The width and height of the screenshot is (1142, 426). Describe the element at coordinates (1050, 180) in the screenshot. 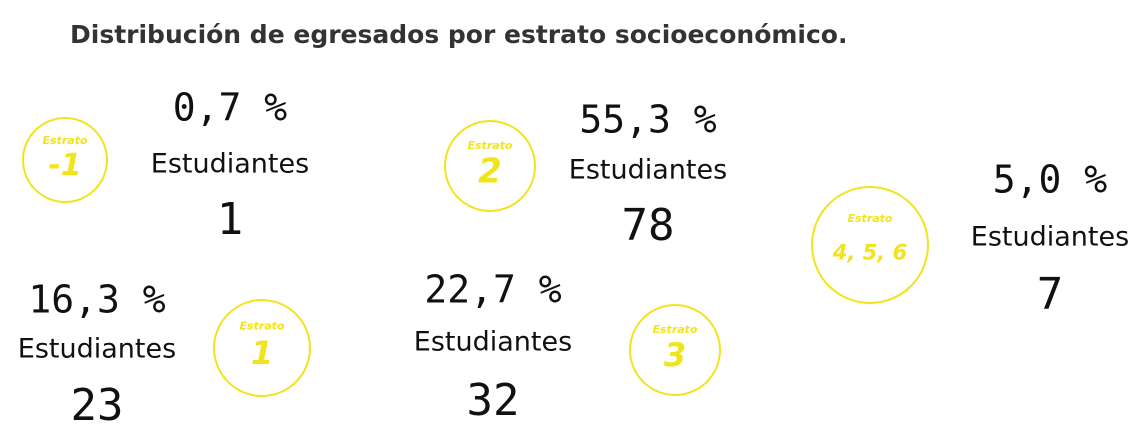

I see `percent: 5,0 %` at that location.